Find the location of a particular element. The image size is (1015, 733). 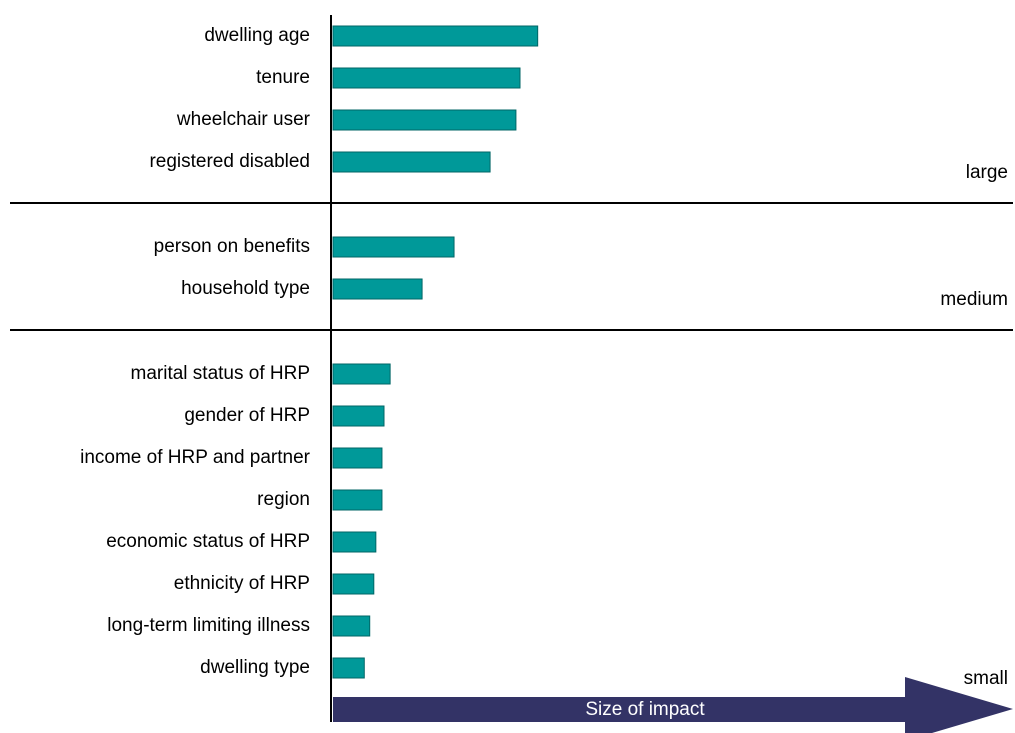

category-label: long-term limiting illness is located at coordinates (208, 625).